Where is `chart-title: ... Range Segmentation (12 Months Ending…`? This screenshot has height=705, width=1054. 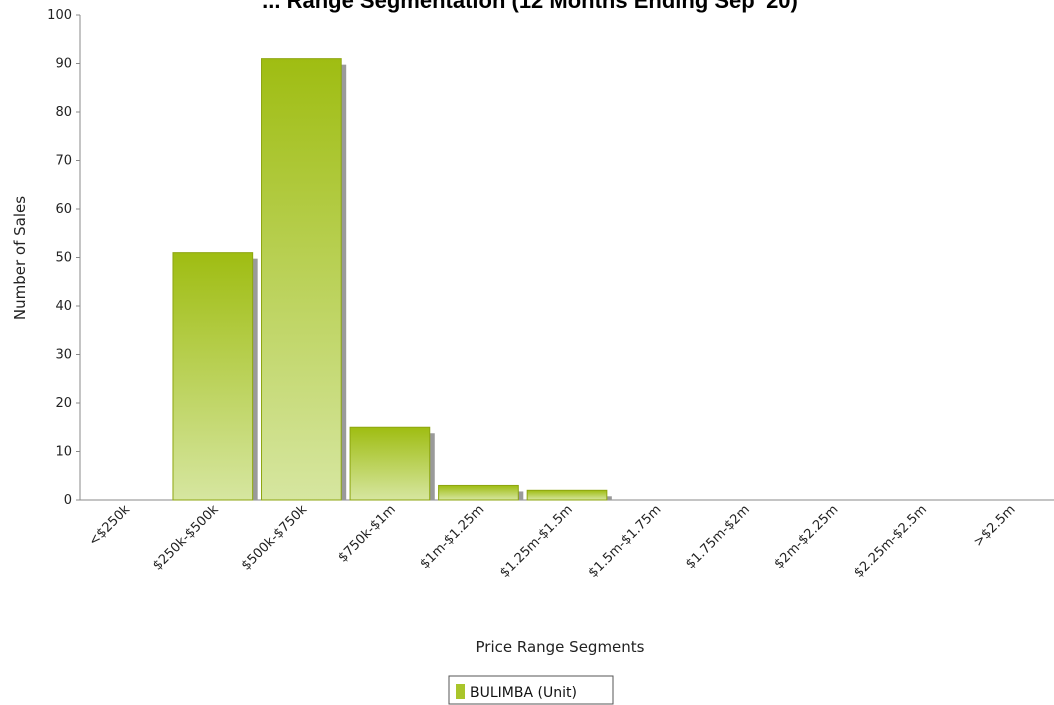 chart-title: ... Range Segmentation (12 Months Ending… is located at coordinates (530, 6).